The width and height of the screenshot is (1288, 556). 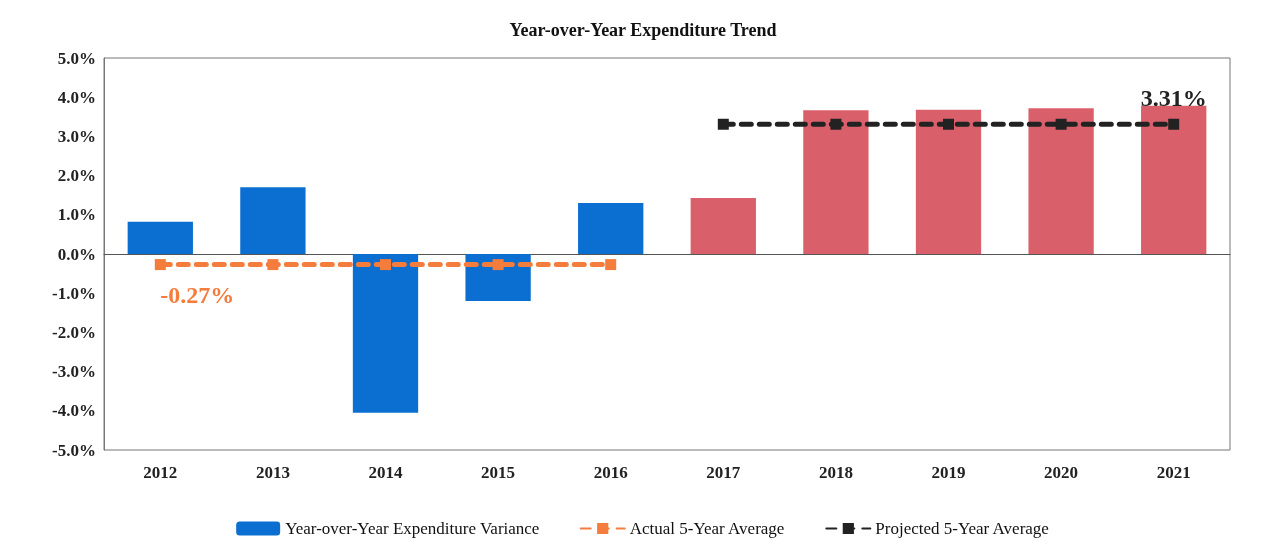 I want to click on y-tick-label: 2.0%, so click(x=76, y=176).